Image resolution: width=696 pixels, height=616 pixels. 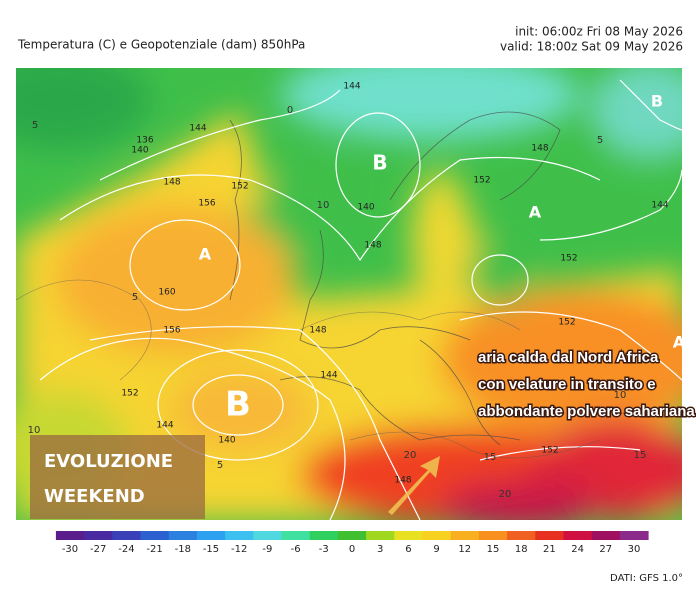 I want to click on arrow, so click(x=414, y=485).